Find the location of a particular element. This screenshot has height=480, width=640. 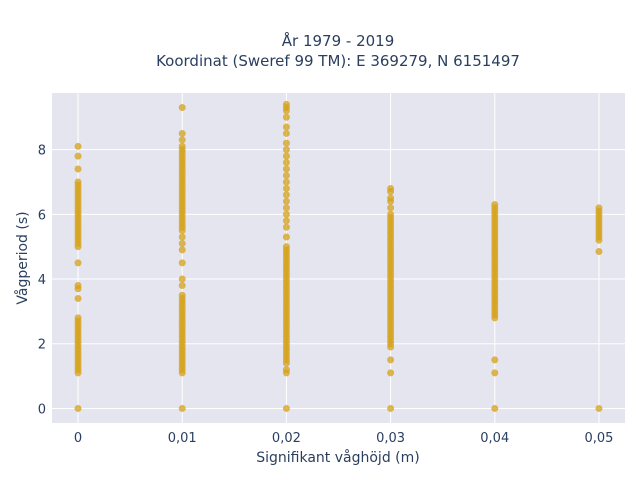

x-tick-label: 0 is located at coordinates (78, 438).